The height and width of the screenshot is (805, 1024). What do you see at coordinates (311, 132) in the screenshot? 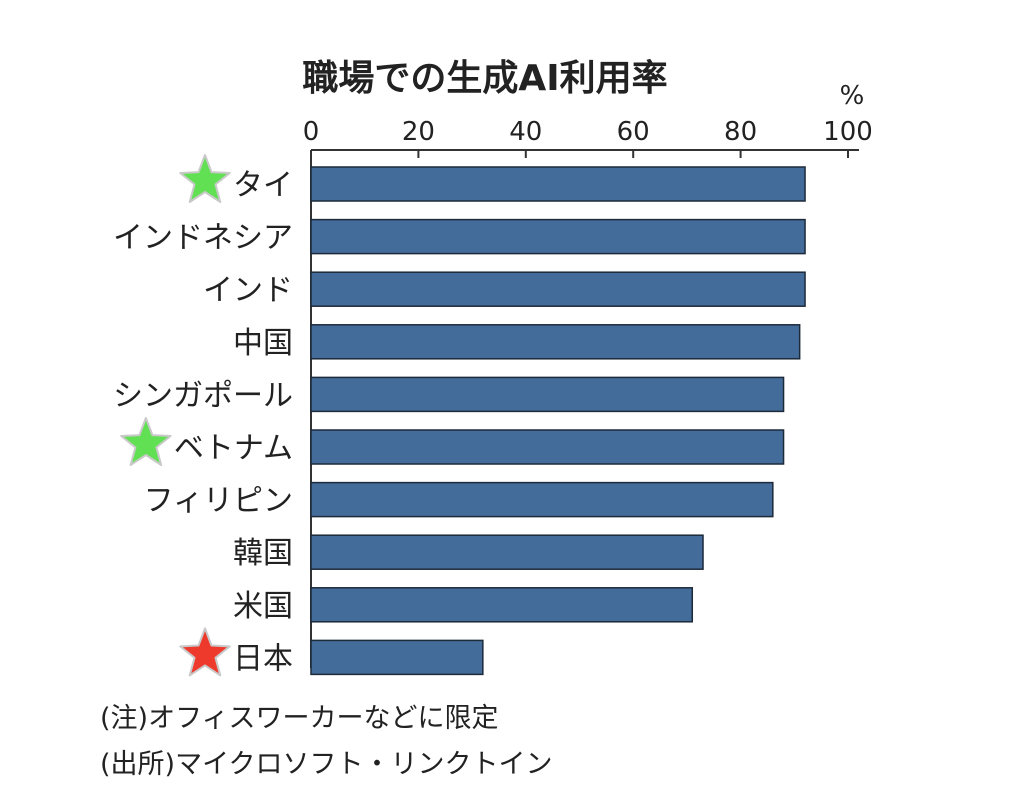
I see `x-tick-label: 0` at bounding box center [311, 132].